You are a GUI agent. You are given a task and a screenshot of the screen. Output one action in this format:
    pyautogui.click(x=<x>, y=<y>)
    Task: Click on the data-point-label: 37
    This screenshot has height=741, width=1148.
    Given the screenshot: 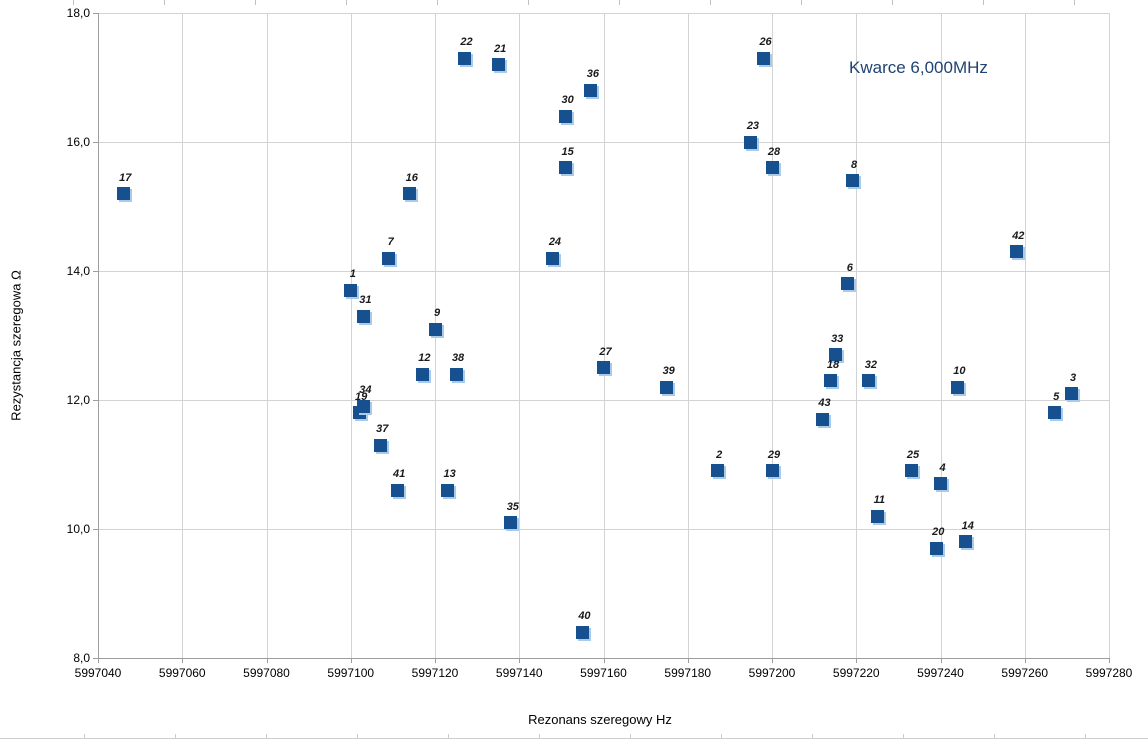 What is the action you would take?
    pyautogui.click(x=382, y=429)
    